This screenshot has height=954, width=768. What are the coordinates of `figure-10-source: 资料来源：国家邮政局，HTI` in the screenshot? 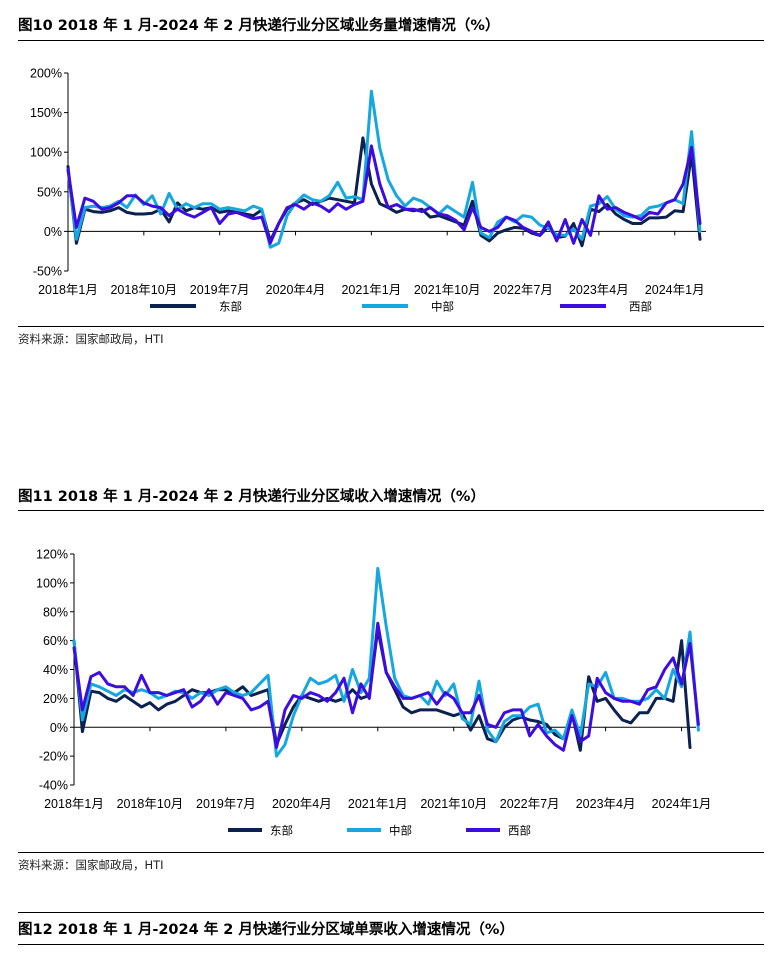 It's located at (91, 339).